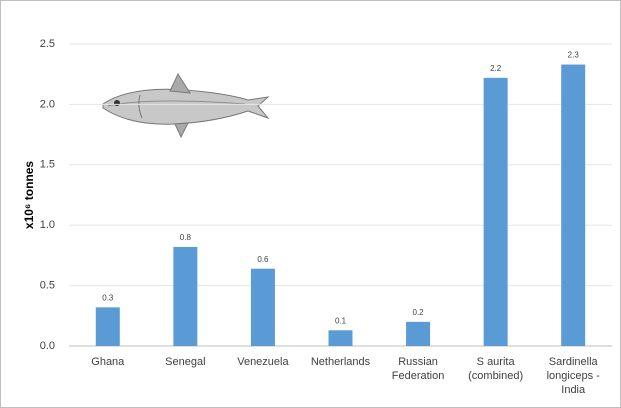 Image resolution: width=621 pixels, height=408 pixels. I want to click on y-tick-label: 0.0, so click(47, 346).